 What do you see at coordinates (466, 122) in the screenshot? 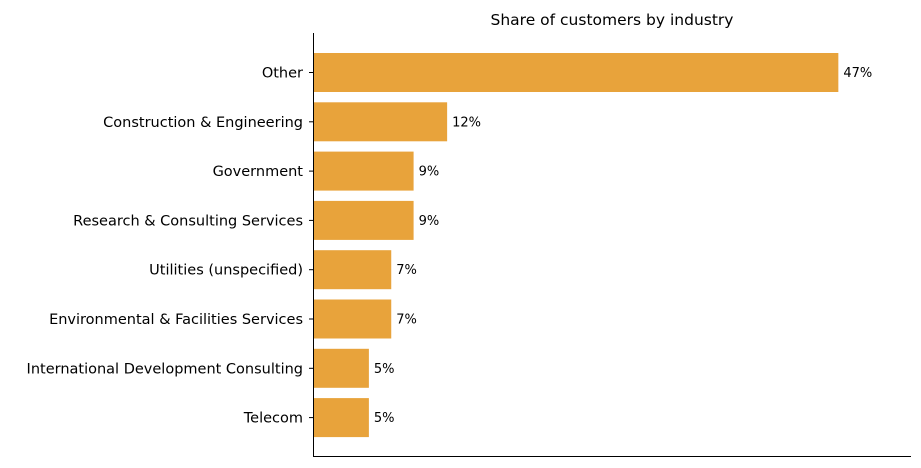
I see `value-label: 12%` at bounding box center [466, 122].